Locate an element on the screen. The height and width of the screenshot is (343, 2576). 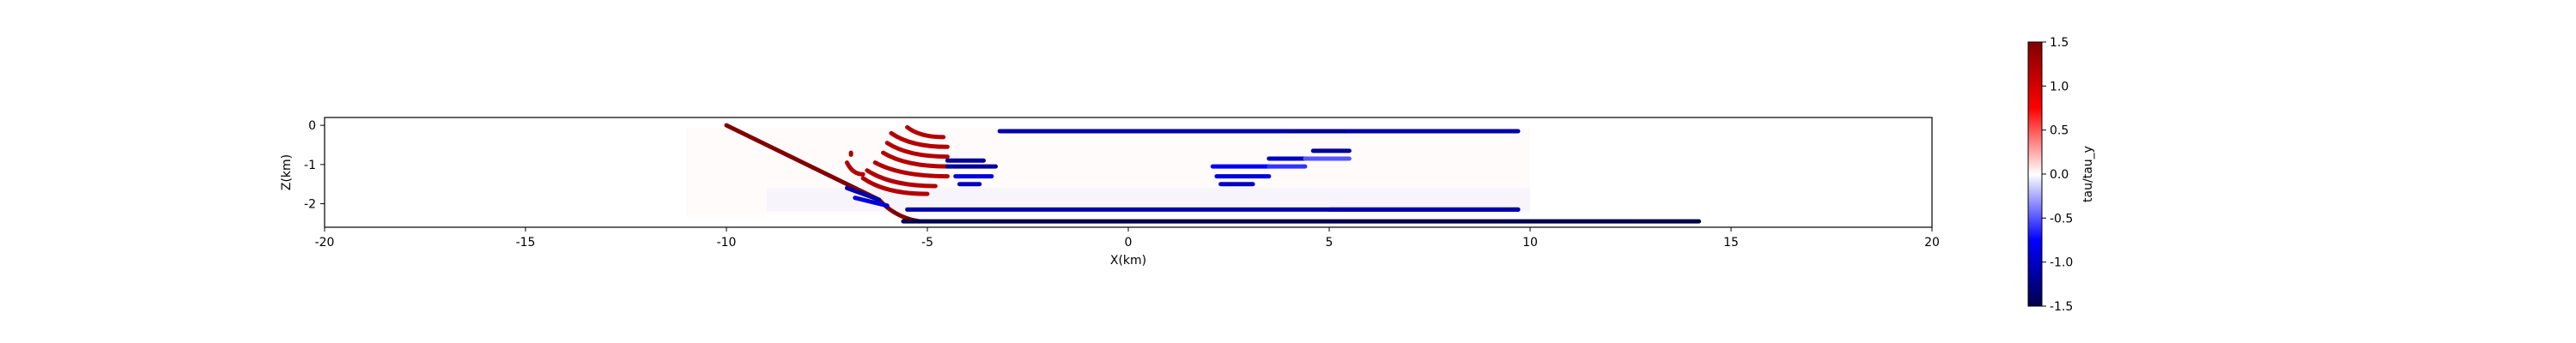
x-tick-label: 20 is located at coordinates (1932, 243).